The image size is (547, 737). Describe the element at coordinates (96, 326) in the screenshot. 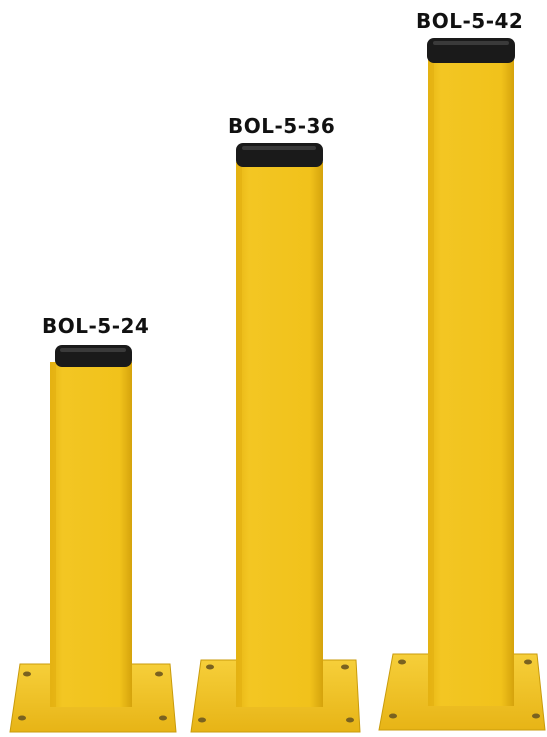

I see `bollard-model-label-24: BOL-5-24` at that location.